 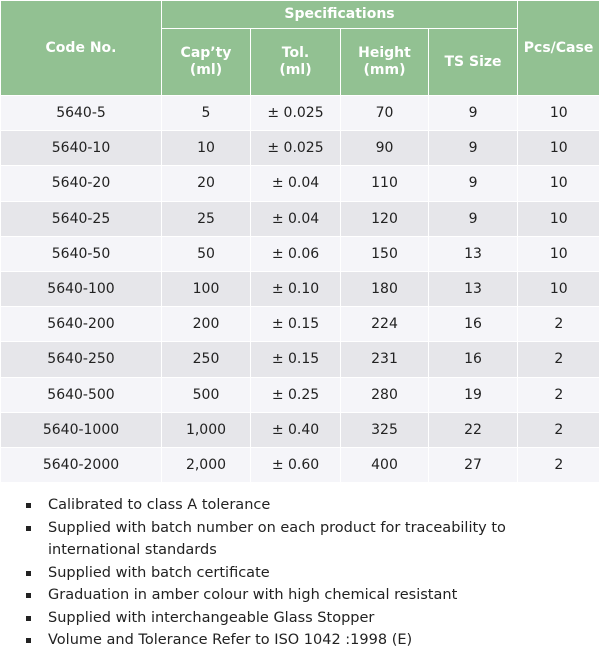 What do you see at coordinates (206, 464) in the screenshot?
I see `table-cell: 2,000` at bounding box center [206, 464].